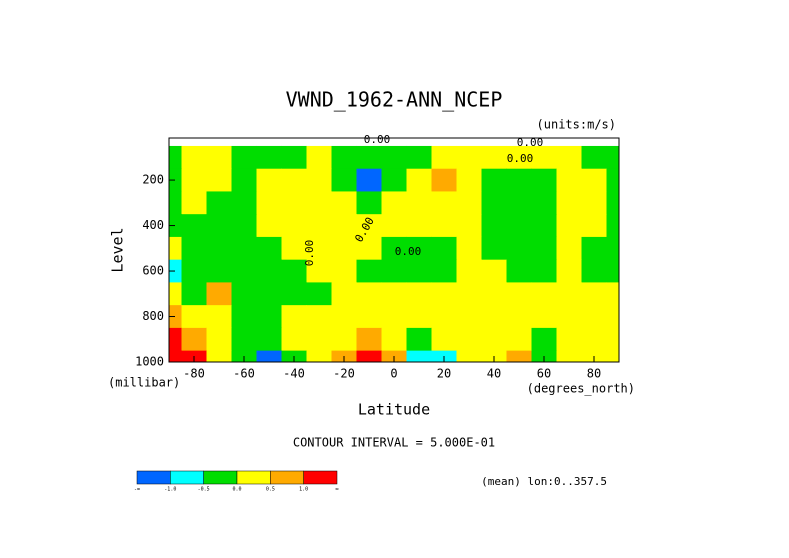  I want to click on colorbar-label: -1.0, so click(170, 490).